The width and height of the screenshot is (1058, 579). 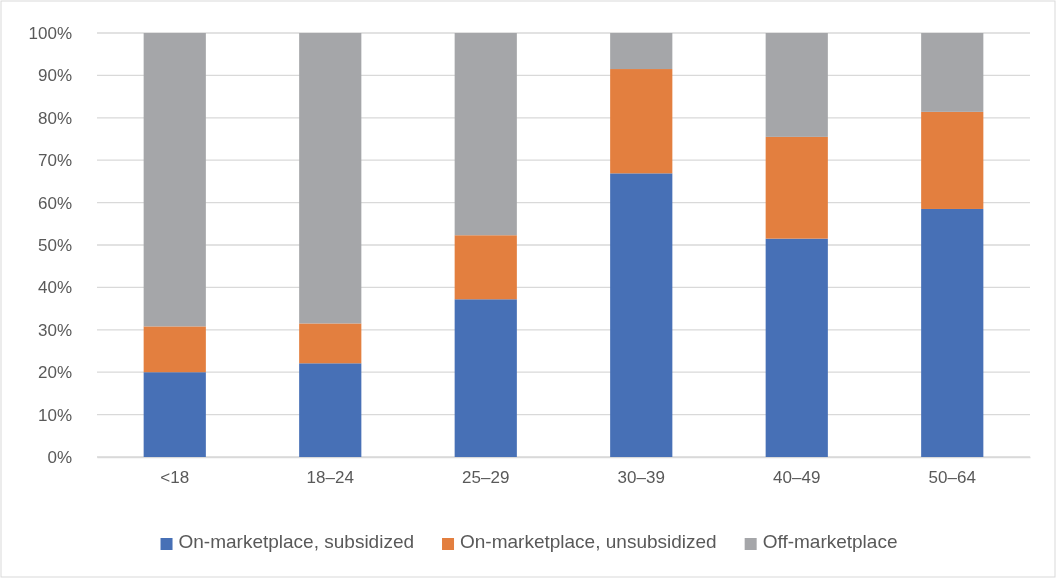 What do you see at coordinates (54, 245) in the screenshot?
I see `y-tick-label: 50%` at bounding box center [54, 245].